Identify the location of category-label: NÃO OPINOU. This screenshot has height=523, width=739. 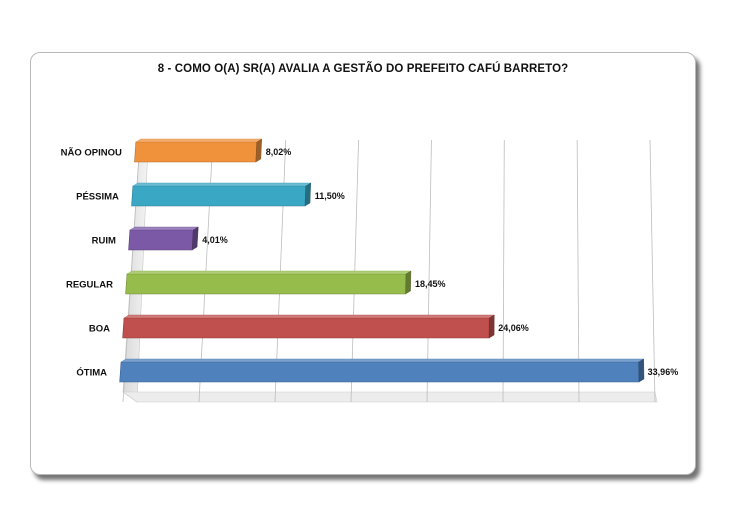
(91, 153).